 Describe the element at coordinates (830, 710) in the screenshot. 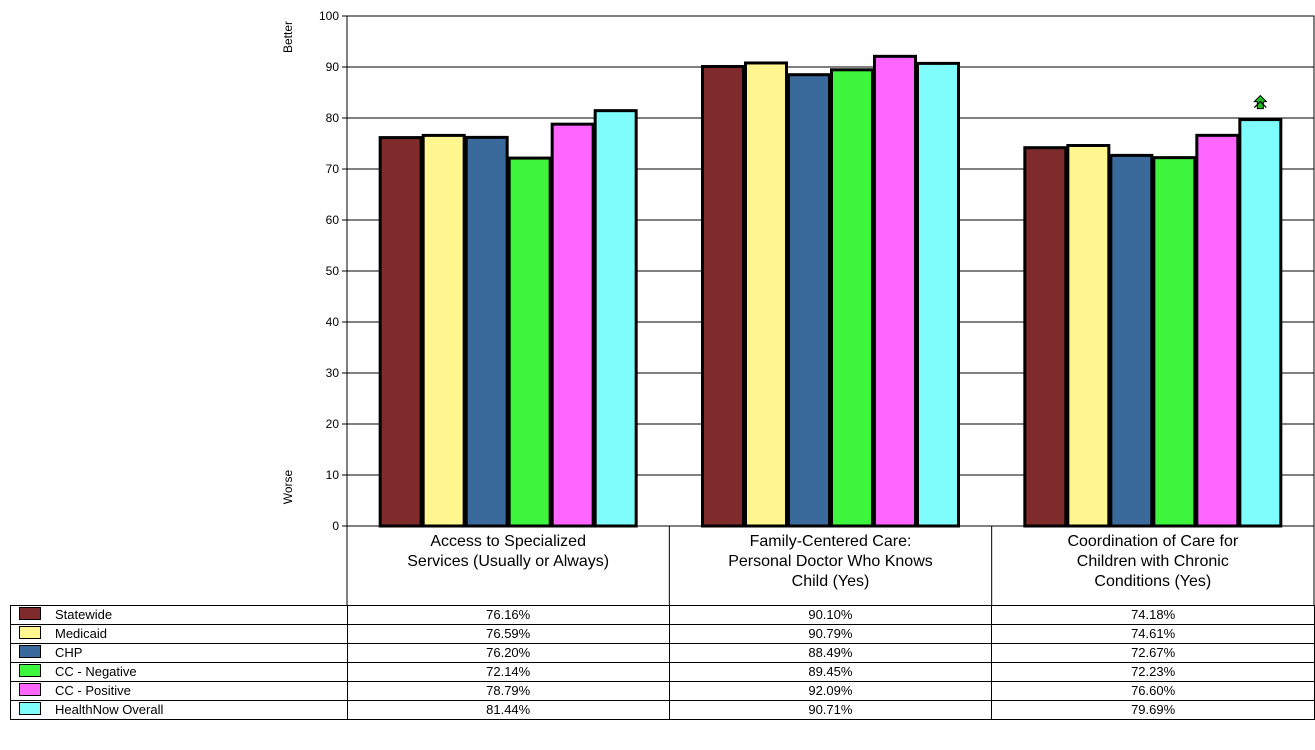

I see `table-cell: 90.71%` at that location.